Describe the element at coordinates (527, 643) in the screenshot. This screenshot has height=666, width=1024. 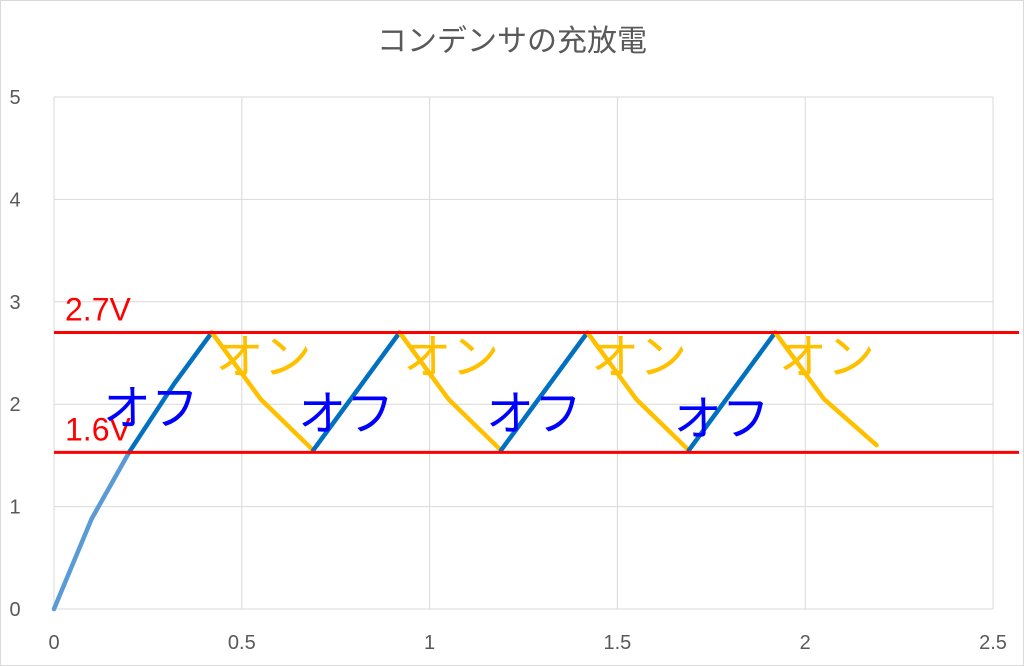
I see `x-axis-ticks: 0 0.5 1 1.5 2 2.5` at that location.